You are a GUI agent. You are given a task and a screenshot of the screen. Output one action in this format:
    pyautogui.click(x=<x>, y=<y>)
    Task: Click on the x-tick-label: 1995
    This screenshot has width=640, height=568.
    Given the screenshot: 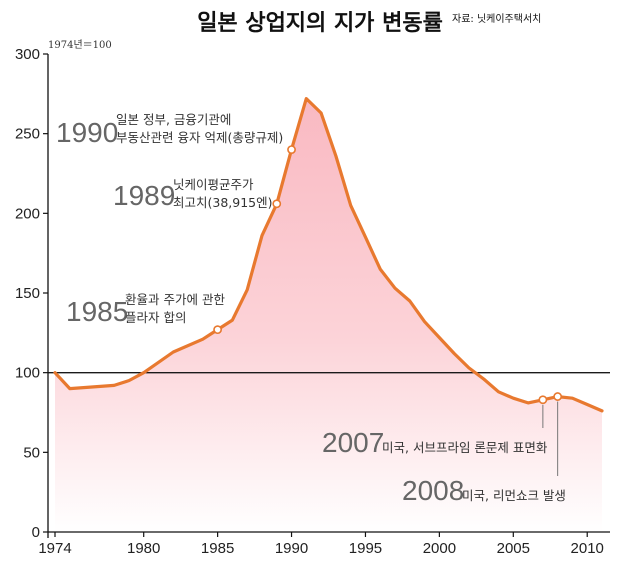 What is the action you would take?
    pyautogui.click(x=365, y=548)
    